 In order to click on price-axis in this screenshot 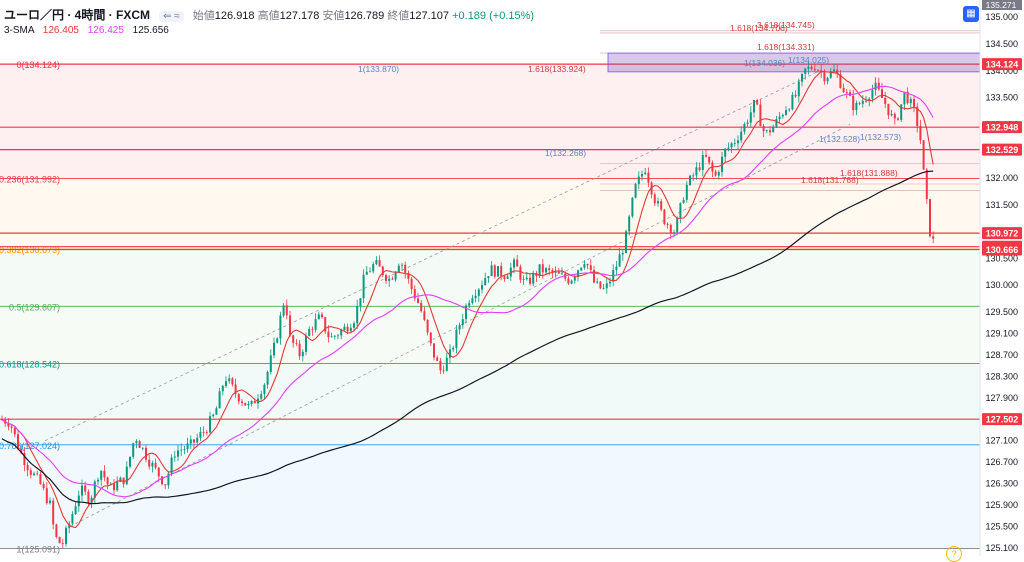, I will do `click(1002, 278)`.